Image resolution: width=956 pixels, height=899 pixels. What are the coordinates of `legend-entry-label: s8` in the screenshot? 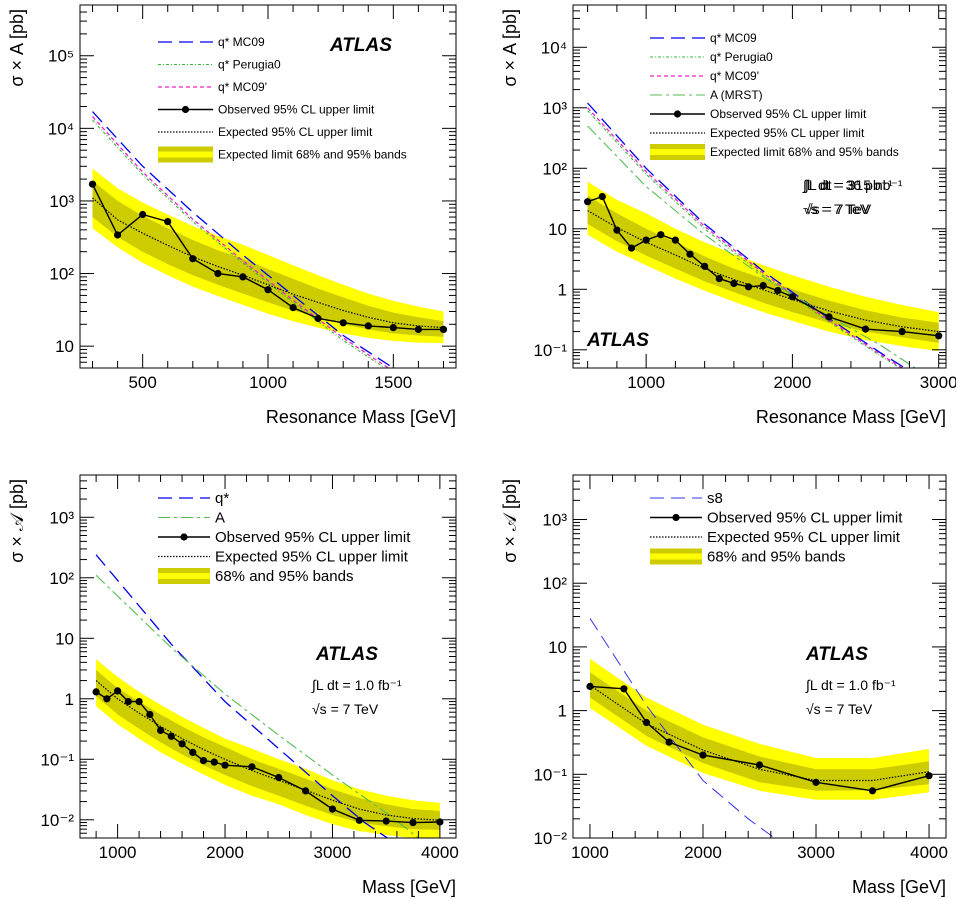 It's located at (715, 498).